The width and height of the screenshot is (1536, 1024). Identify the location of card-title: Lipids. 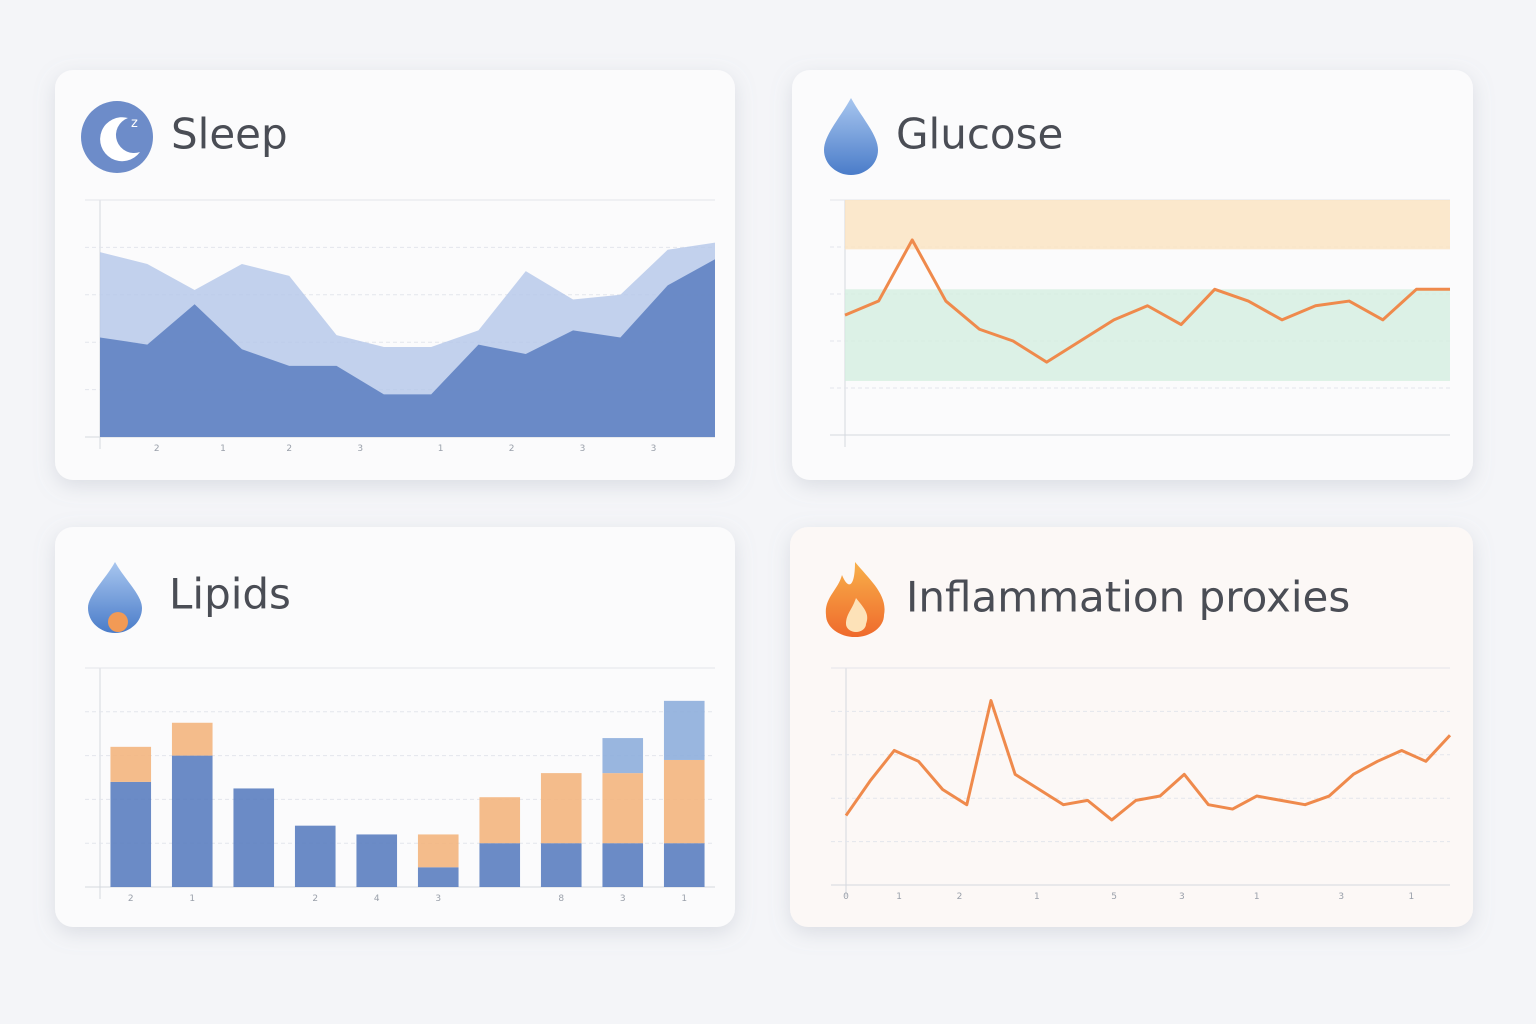
(230, 594).